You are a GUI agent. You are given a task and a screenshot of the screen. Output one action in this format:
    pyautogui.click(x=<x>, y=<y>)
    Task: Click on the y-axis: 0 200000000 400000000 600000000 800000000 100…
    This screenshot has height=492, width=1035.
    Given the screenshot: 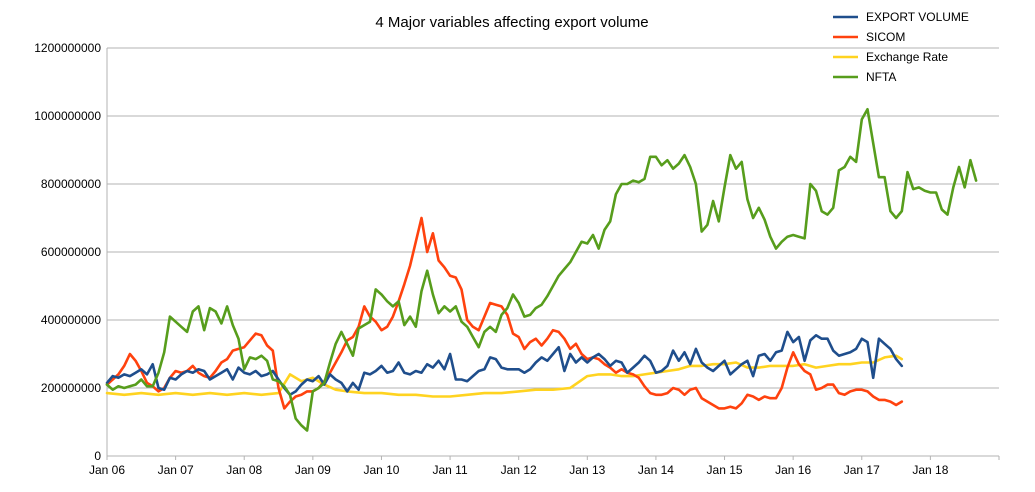 What is the action you would take?
    pyautogui.click(x=67, y=252)
    